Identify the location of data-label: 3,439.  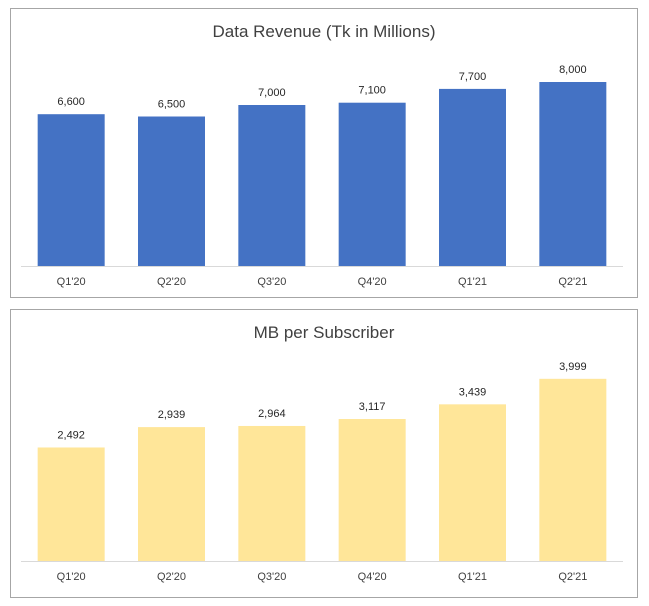
(473, 392).